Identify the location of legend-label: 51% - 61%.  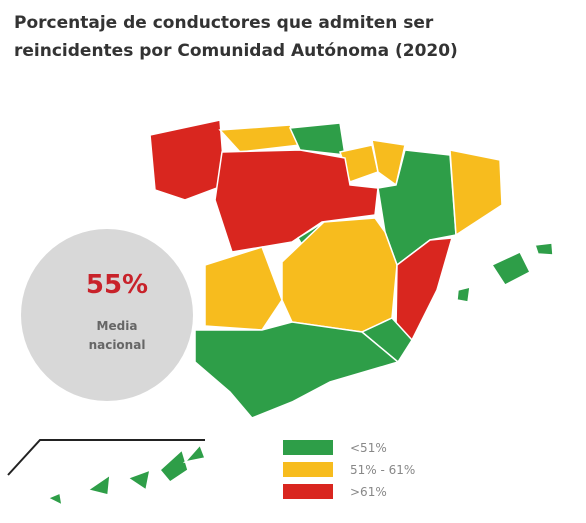
(382, 470).